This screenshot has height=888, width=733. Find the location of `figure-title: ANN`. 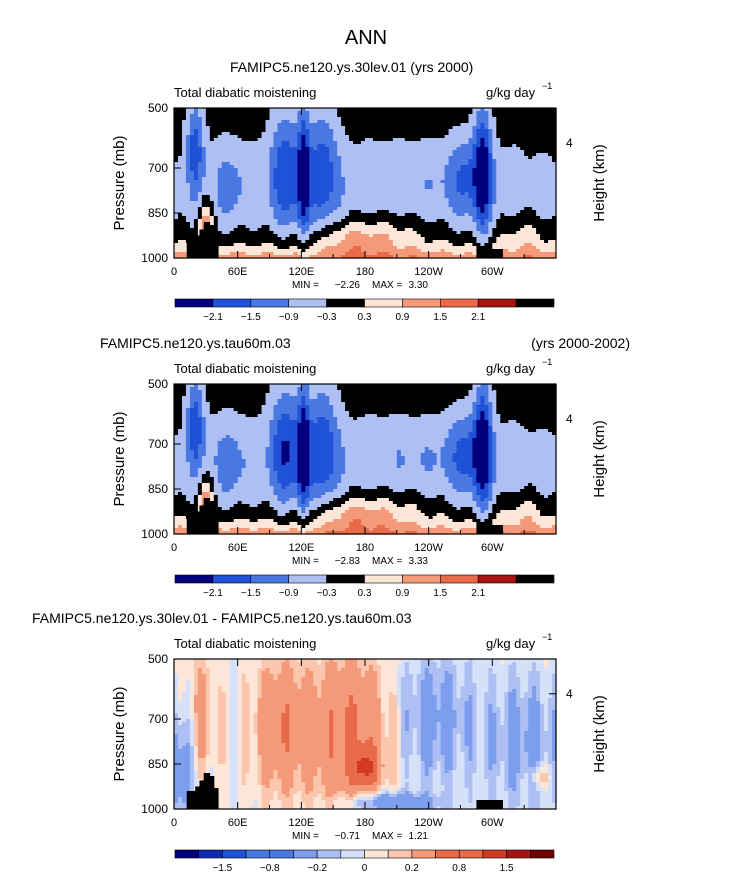

figure-title: ANN is located at coordinates (366, 38).